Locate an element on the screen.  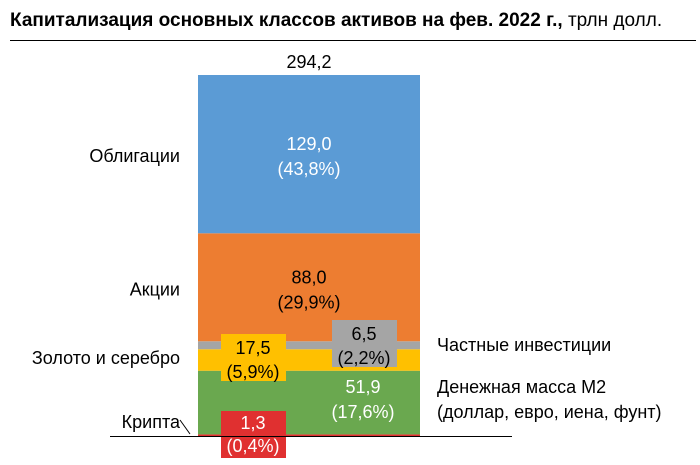
title-underline is located at coordinates (353, 40).